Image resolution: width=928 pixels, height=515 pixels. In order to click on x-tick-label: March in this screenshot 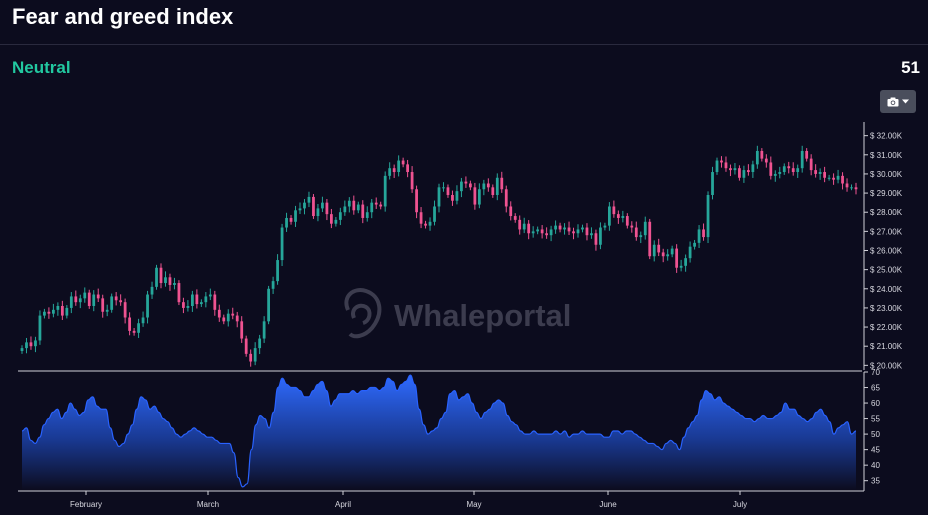, I will do `click(208, 504)`.